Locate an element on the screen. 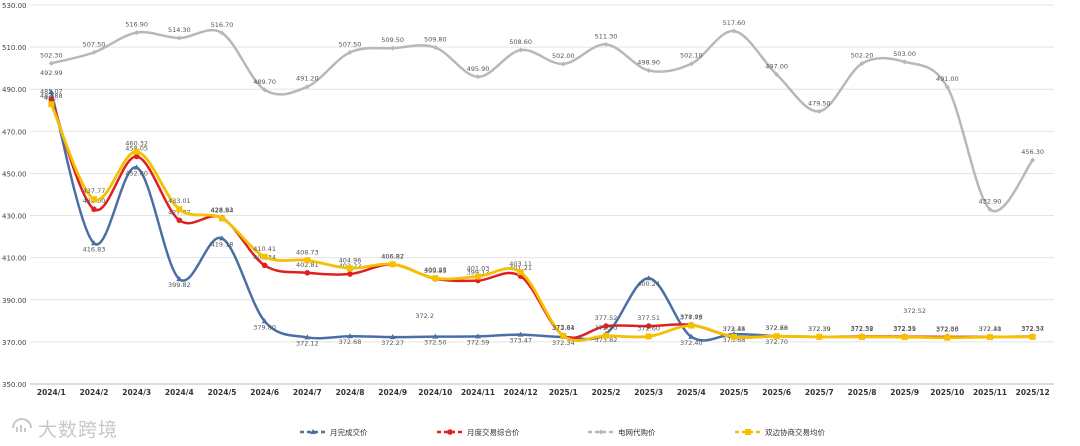 The height and width of the screenshot is (446, 1080). data-label: 509.50 is located at coordinates (392, 40).